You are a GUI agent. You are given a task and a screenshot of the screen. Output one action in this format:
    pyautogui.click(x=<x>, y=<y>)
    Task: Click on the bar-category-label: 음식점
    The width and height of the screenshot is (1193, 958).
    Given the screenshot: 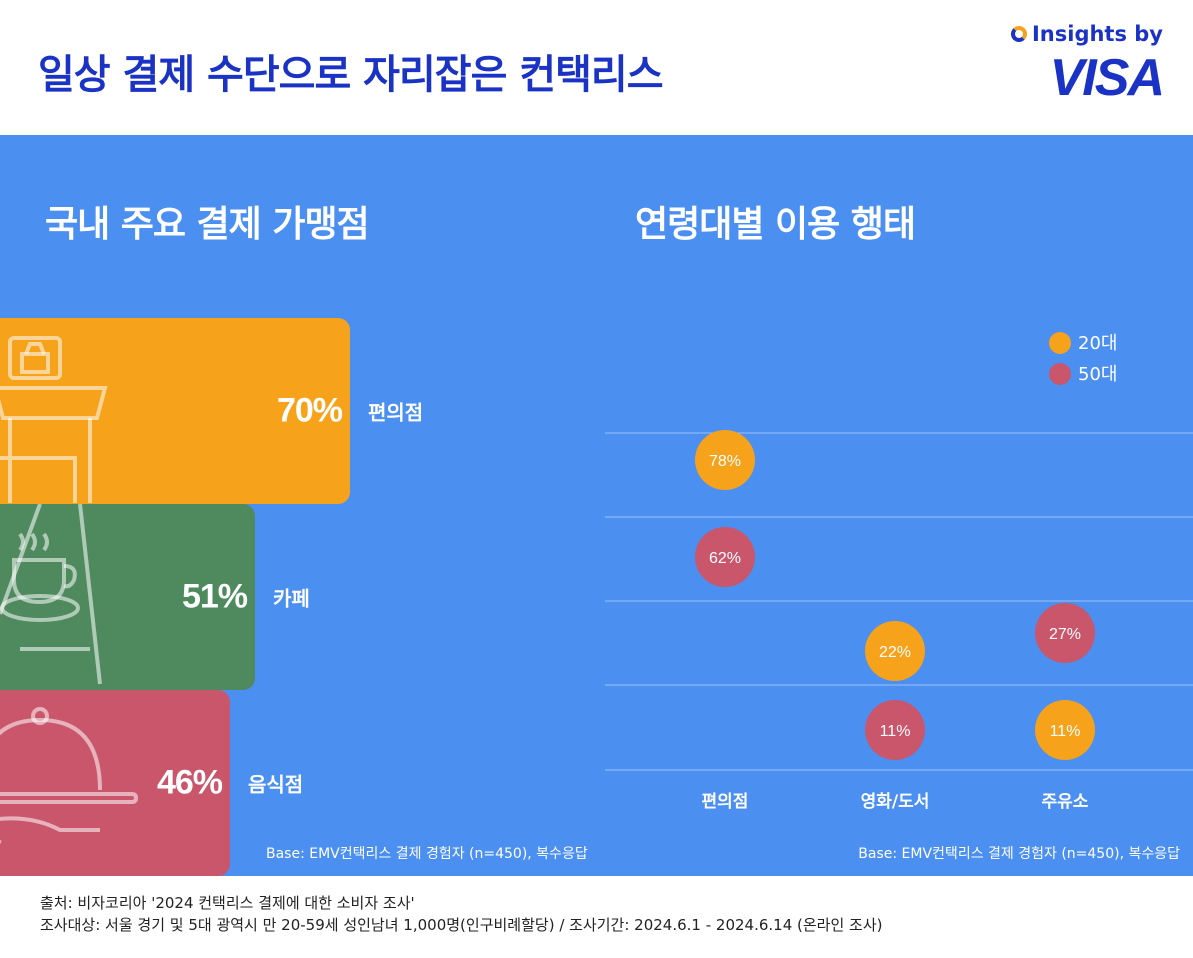 What is the action you would take?
    pyautogui.click(x=276, y=784)
    